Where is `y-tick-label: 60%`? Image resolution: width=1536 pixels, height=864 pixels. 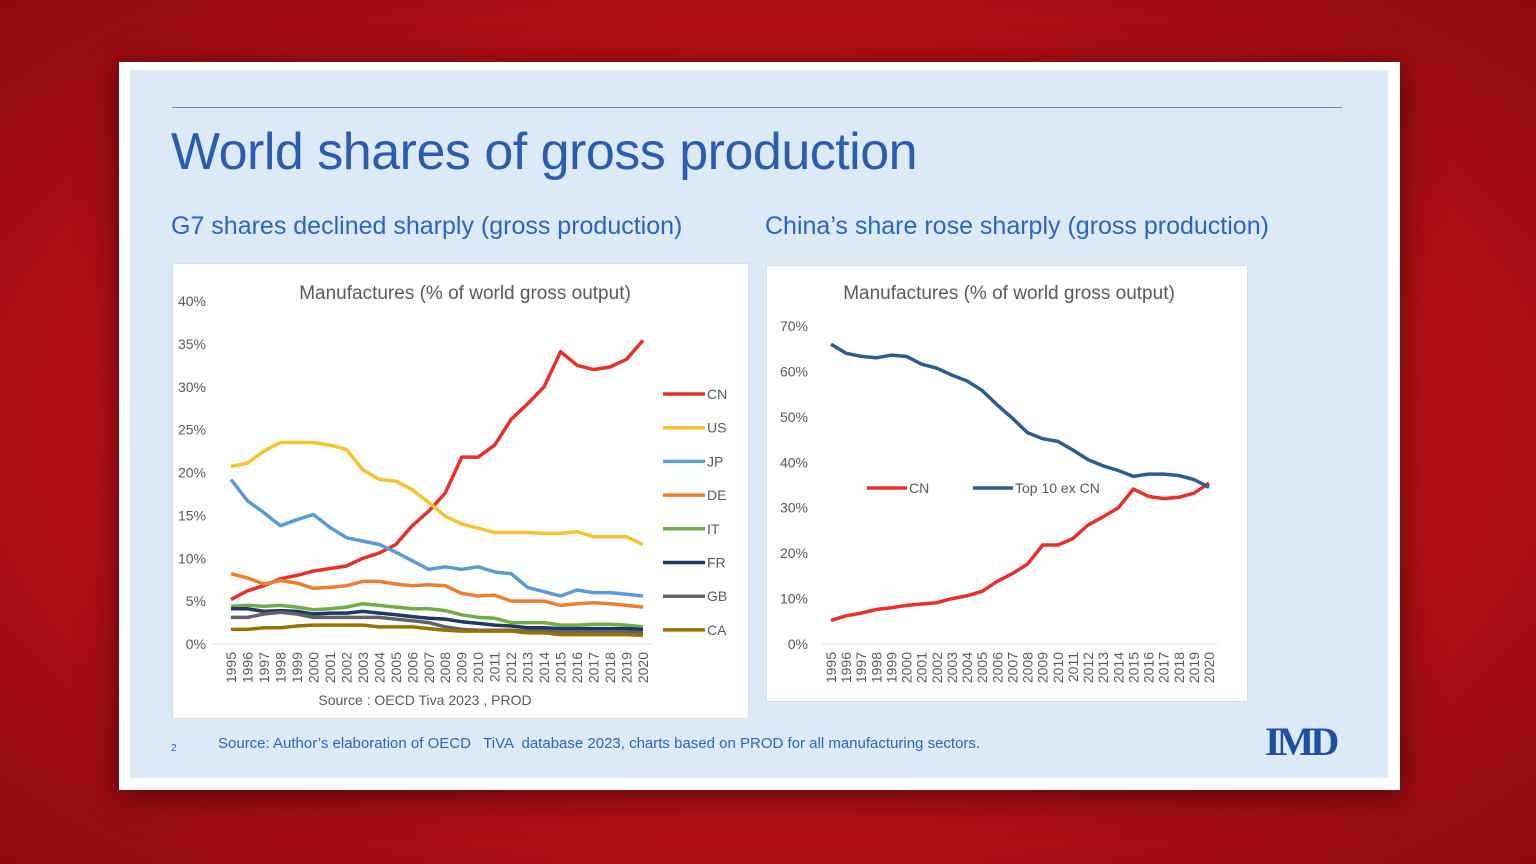
y-tick-label: 60% is located at coordinates (794, 371).